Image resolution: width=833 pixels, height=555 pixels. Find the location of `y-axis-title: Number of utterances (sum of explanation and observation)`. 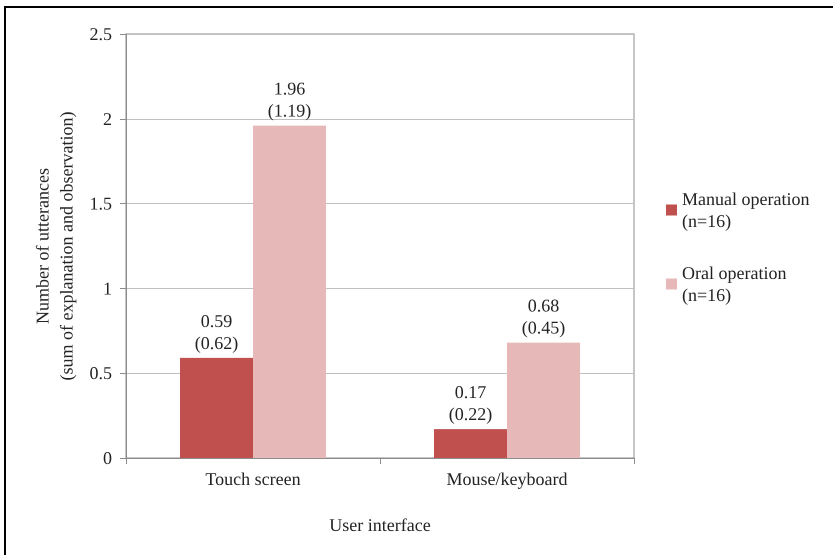

y-axis-title: Number of utterances (sum of explanation and observation) is located at coordinates (54, 246).